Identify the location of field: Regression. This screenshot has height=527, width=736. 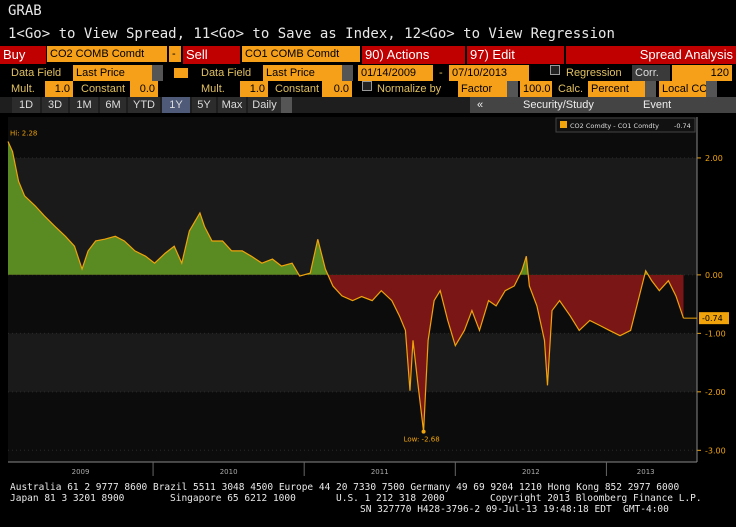
(594, 73).